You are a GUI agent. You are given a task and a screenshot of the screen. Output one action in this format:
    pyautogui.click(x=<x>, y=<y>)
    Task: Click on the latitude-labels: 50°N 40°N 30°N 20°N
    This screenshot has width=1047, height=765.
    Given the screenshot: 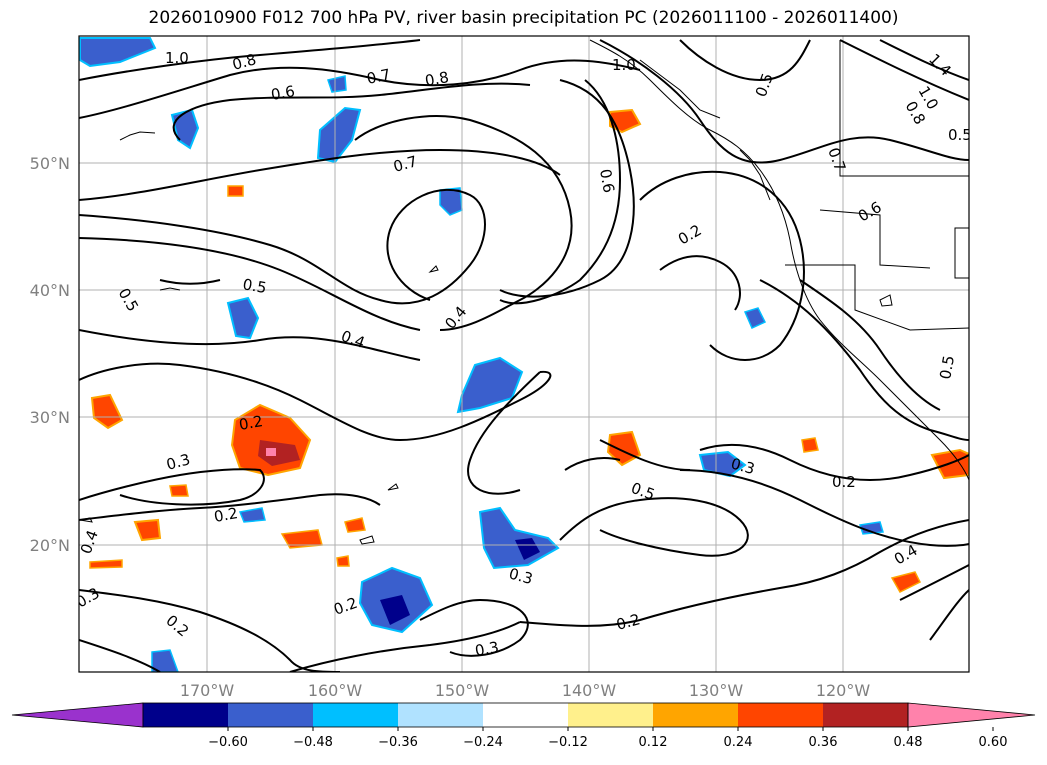 What is the action you would take?
    pyautogui.click(x=50, y=354)
    